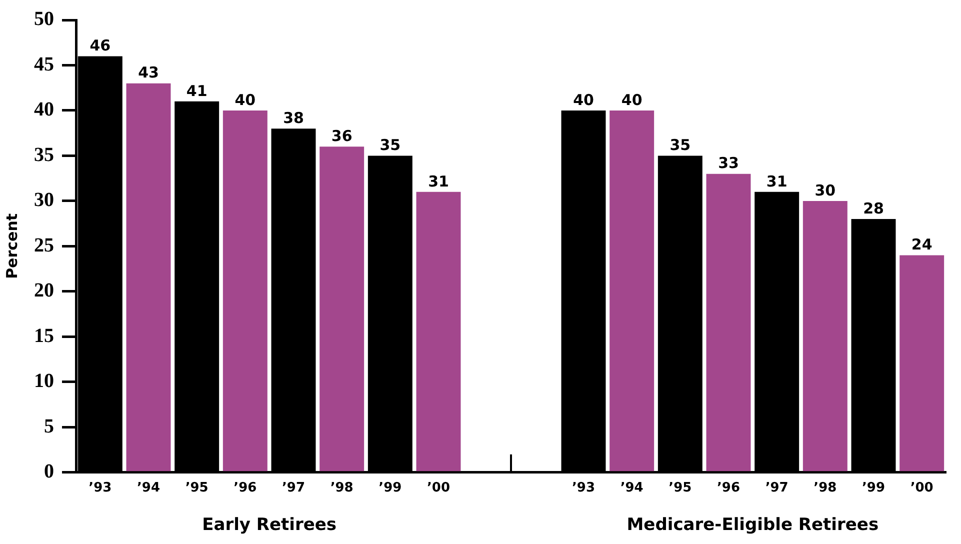 This screenshot has height=544, width=961. I want to click on y-axis-title: Percent, so click(11, 246).